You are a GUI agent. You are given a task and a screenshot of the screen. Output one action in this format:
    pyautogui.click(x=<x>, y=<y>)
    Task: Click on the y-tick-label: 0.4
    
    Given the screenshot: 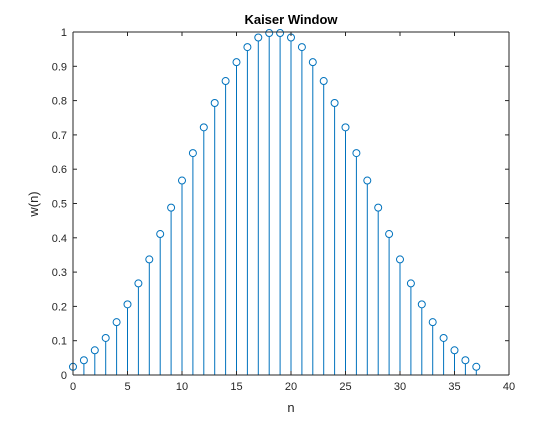 What is the action you would take?
    pyautogui.click(x=59, y=239)
    